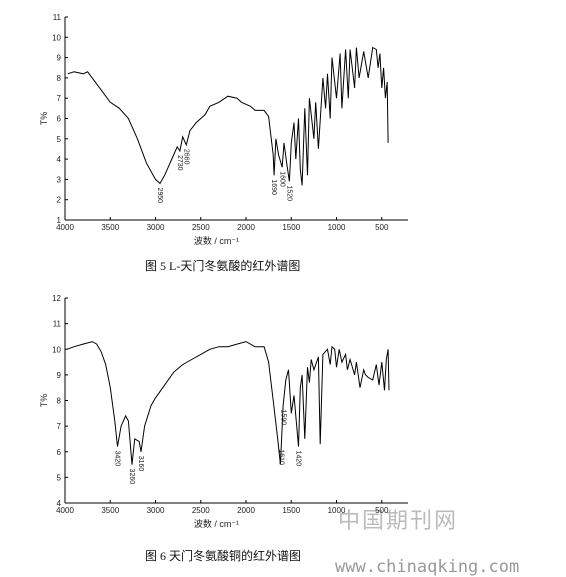 This screenshot has height=577, width=566. What do you see at coordinates (289, 193) in the screenshot?
I see `peak-label: 1520` at bounding box center [289, 193].